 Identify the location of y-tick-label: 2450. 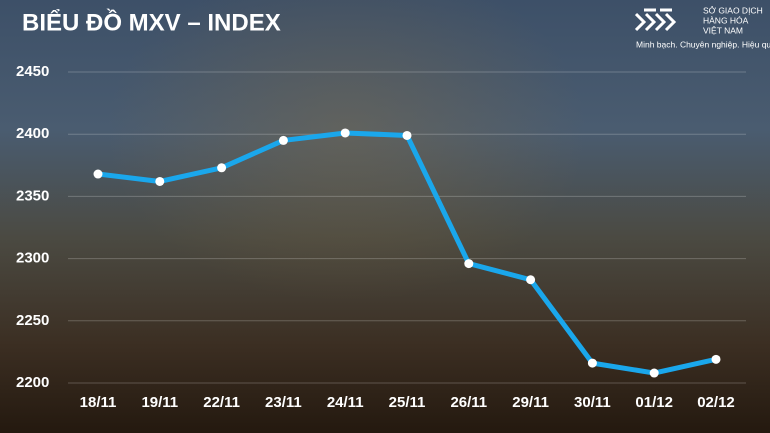
(32, 71).